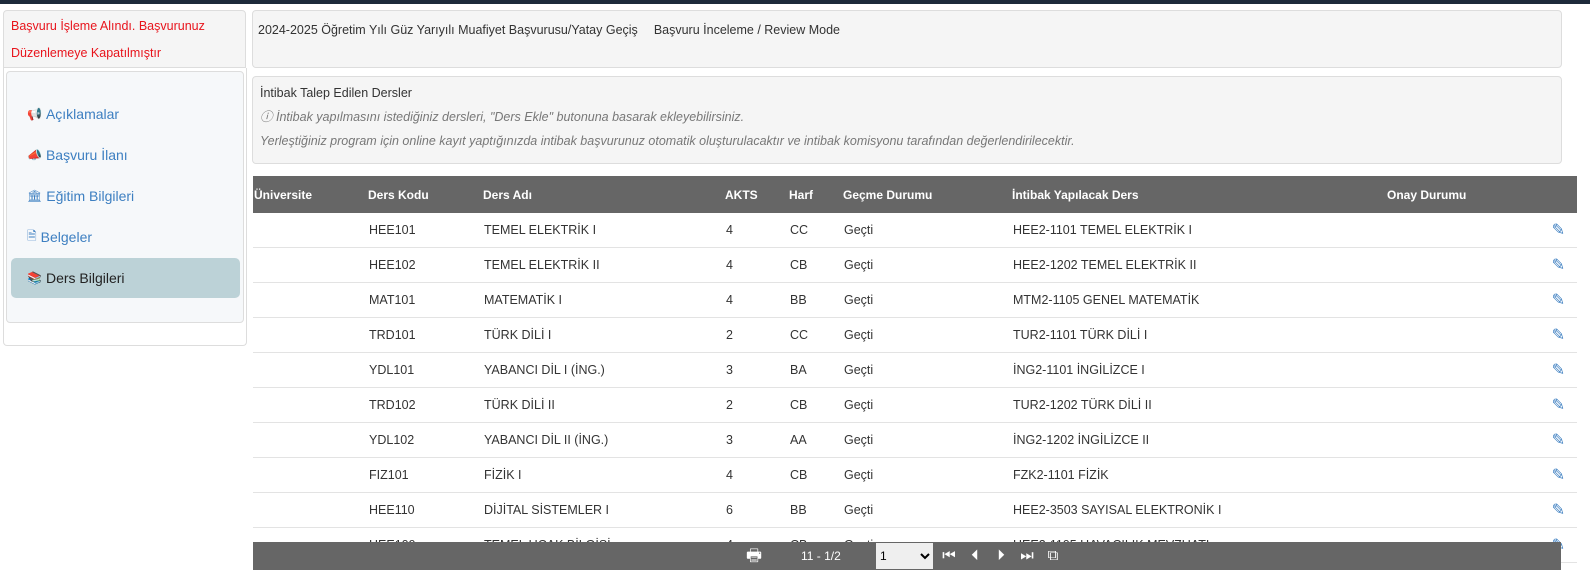  What do you see at coordinates (424, 405) in the screenshot?
I see `table-cell: TRD102` at bounding box center [424, 405].